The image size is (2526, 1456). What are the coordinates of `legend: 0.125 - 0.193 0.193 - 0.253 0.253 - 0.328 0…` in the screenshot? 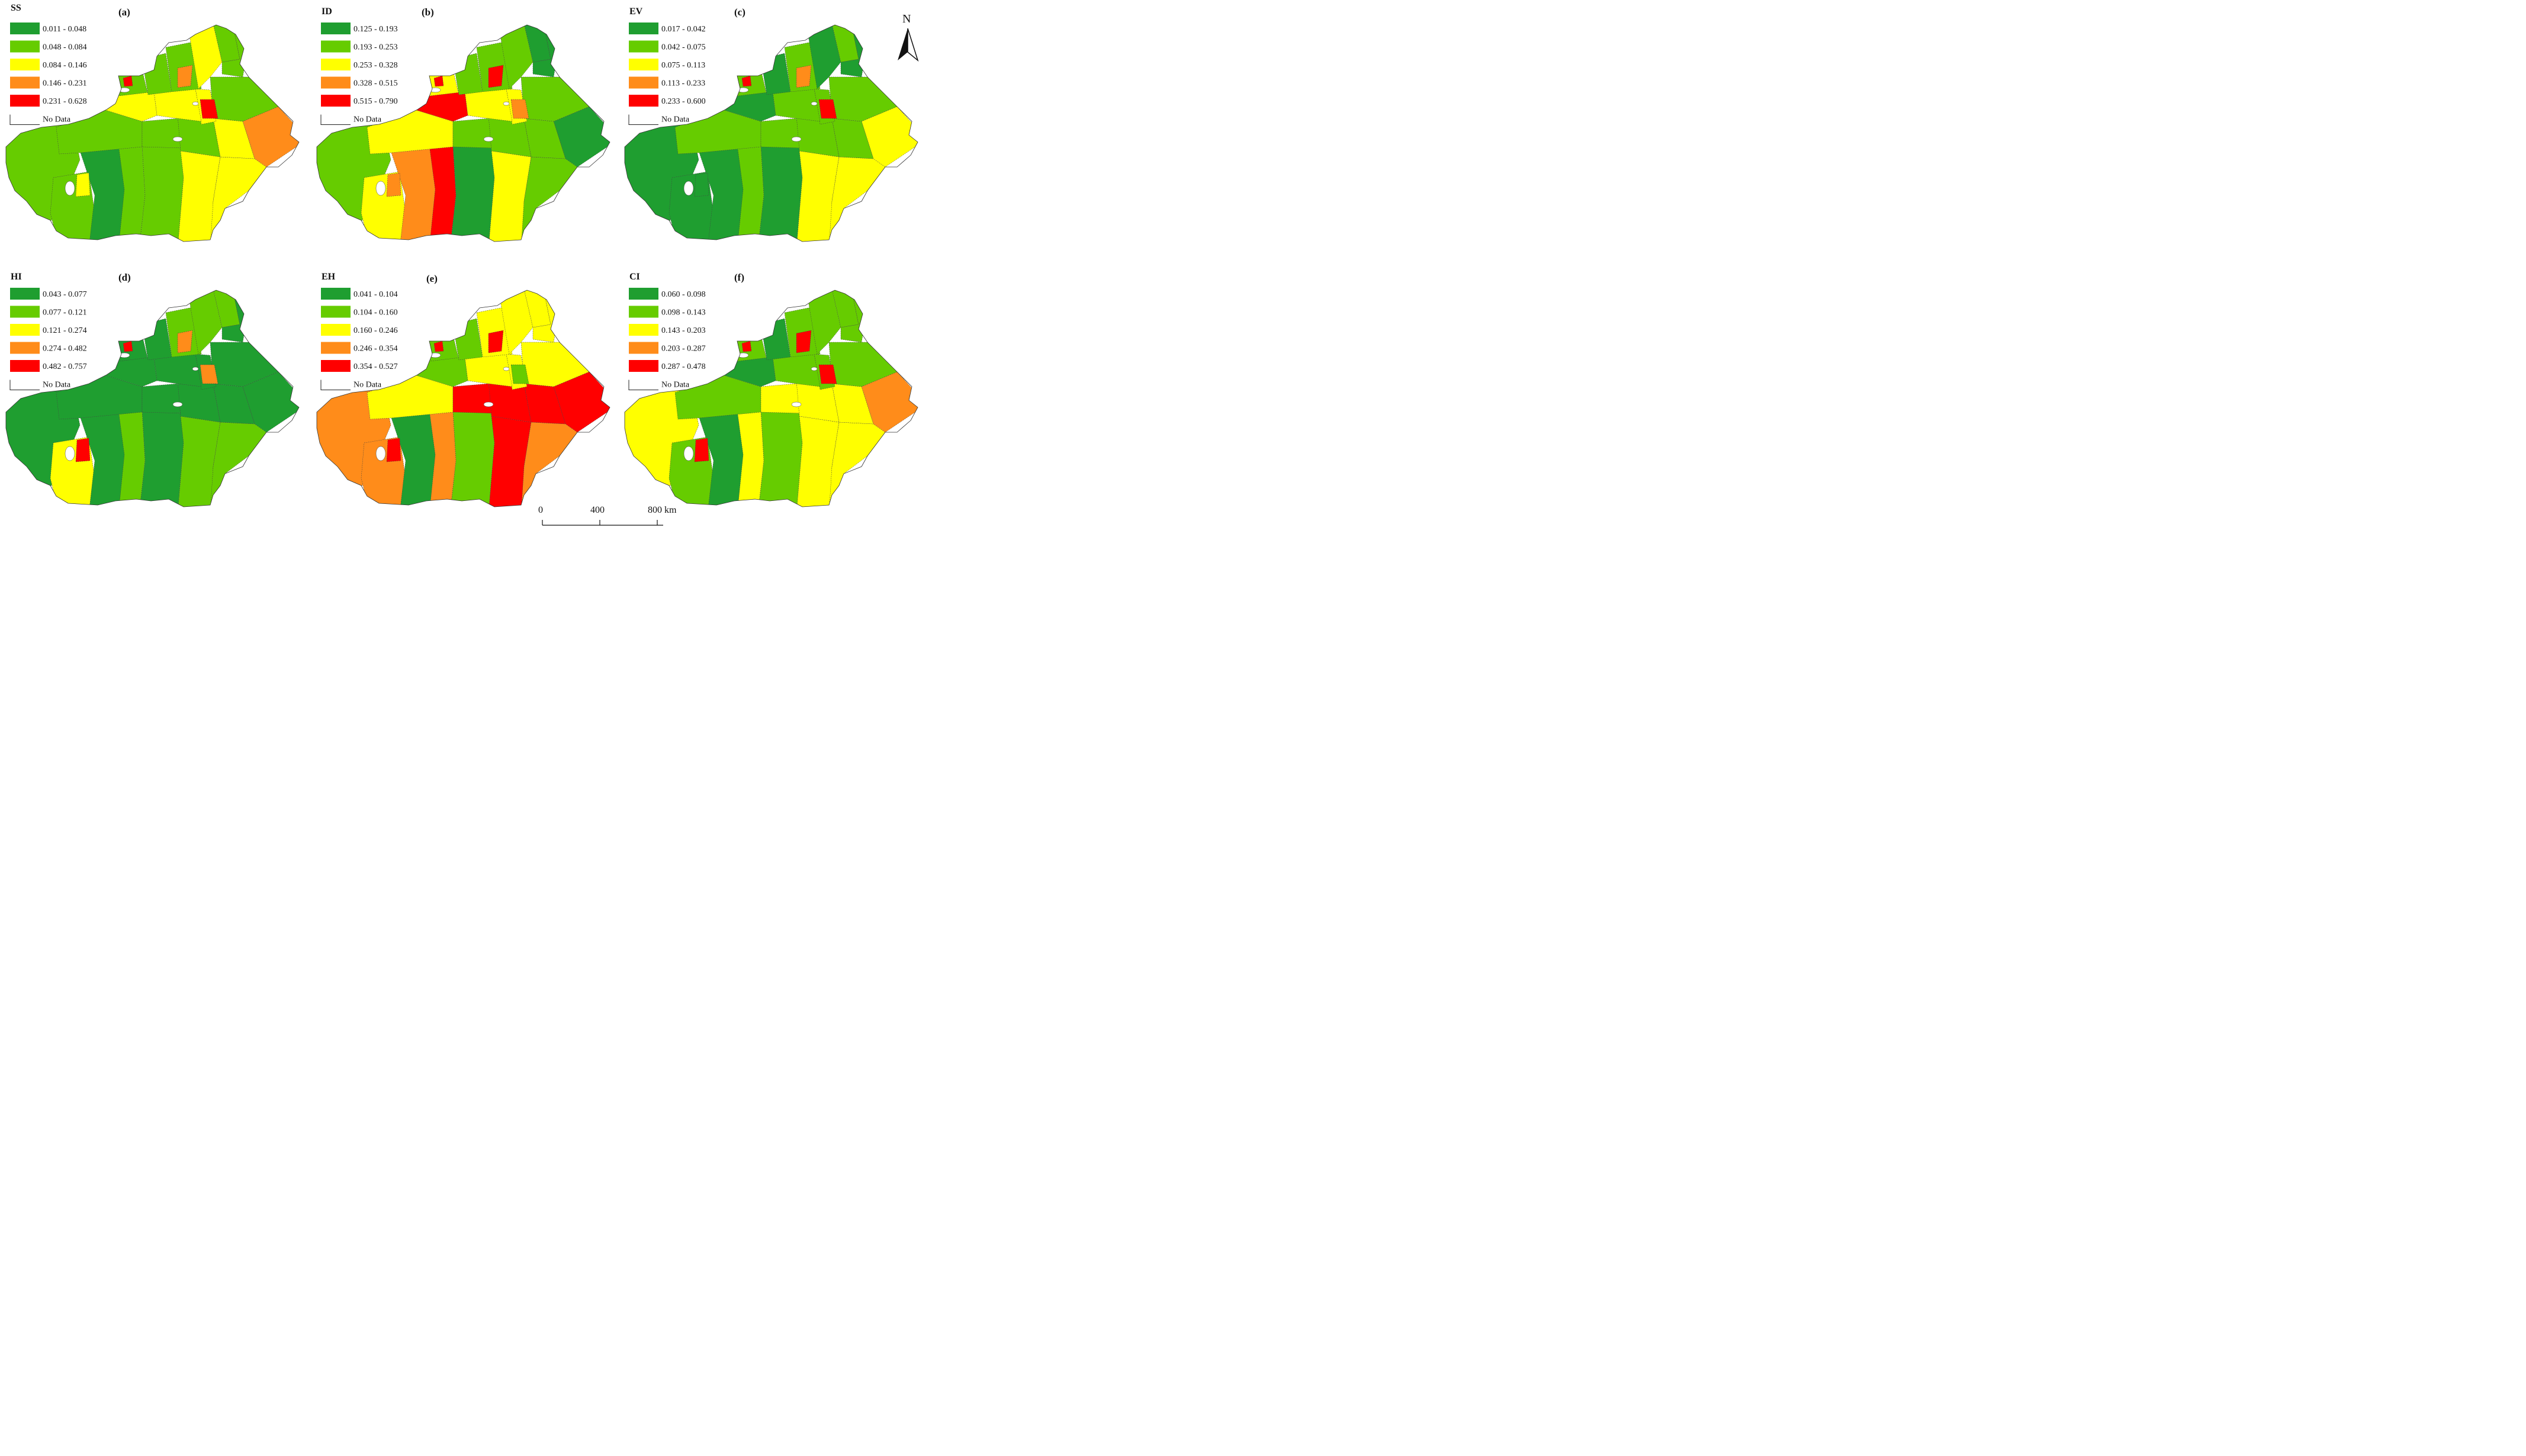 It's located at (359, 74).